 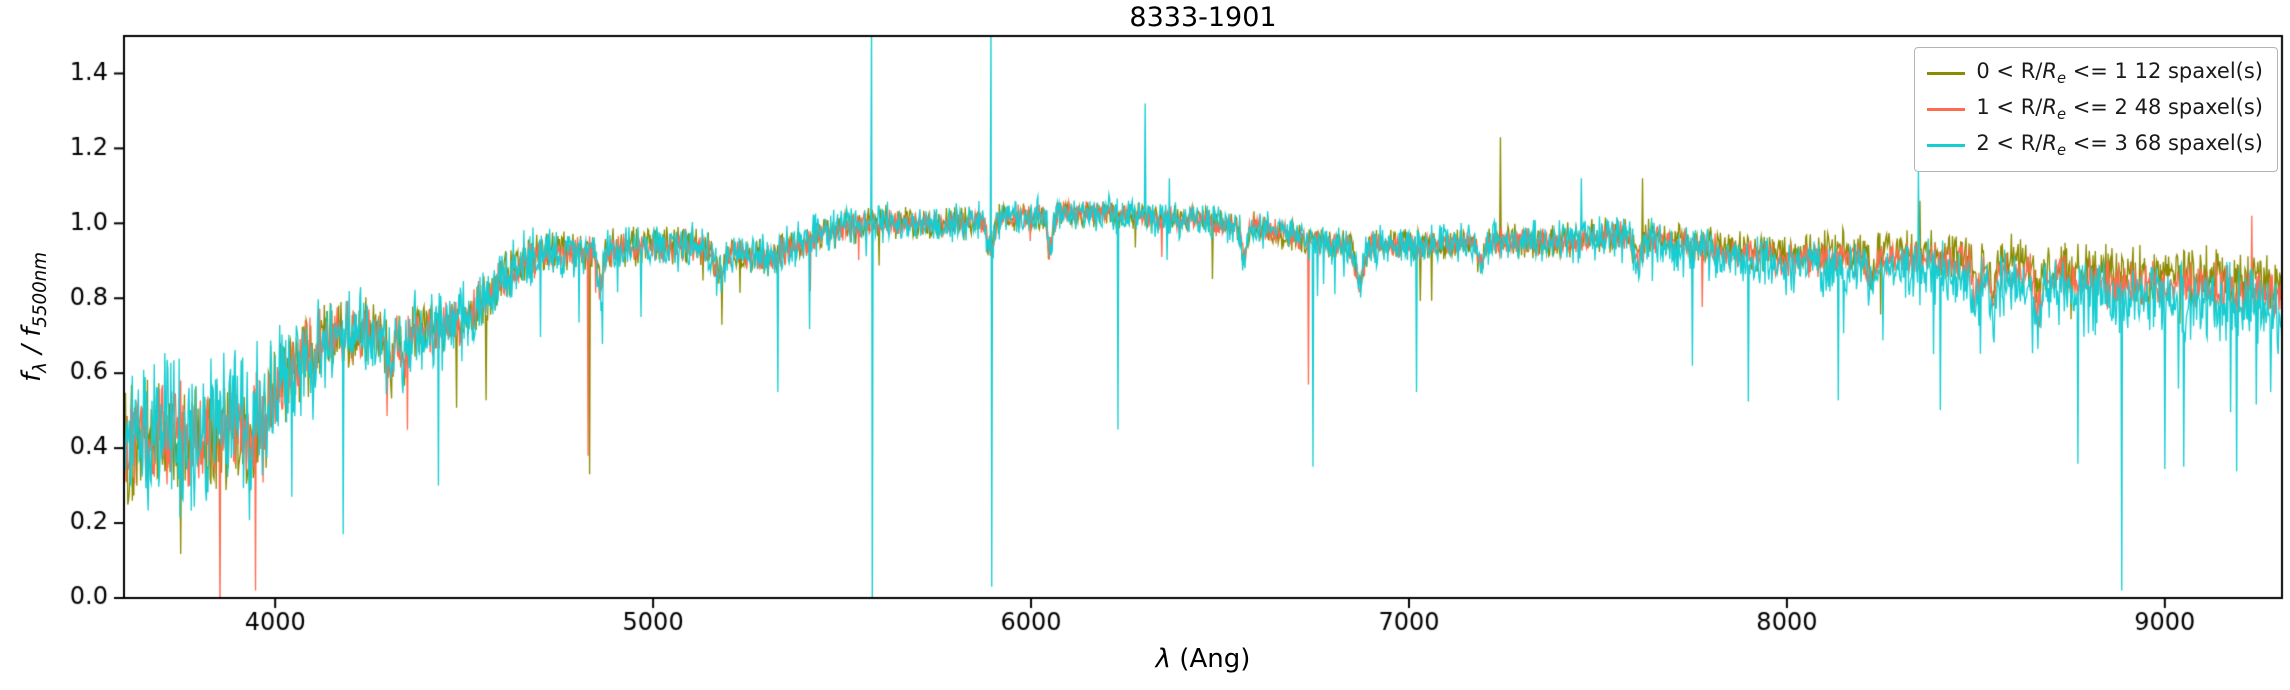 I want to click on y-axis-label: fλ / f5500nm, so click(x=34, y=317).